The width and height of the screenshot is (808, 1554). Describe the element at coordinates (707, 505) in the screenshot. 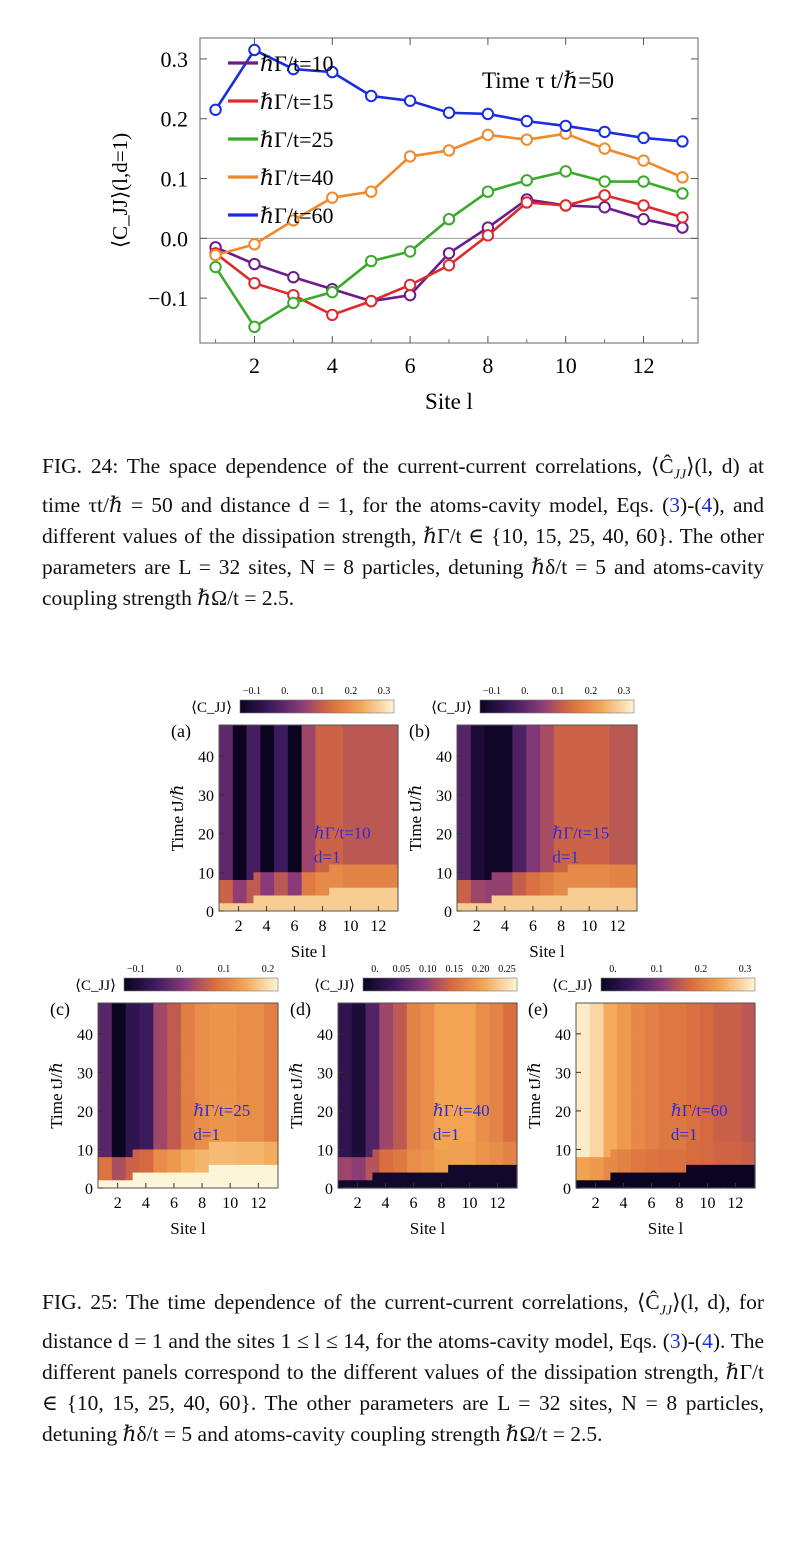

I see `fig24-ref-eq4: 4` at that location.